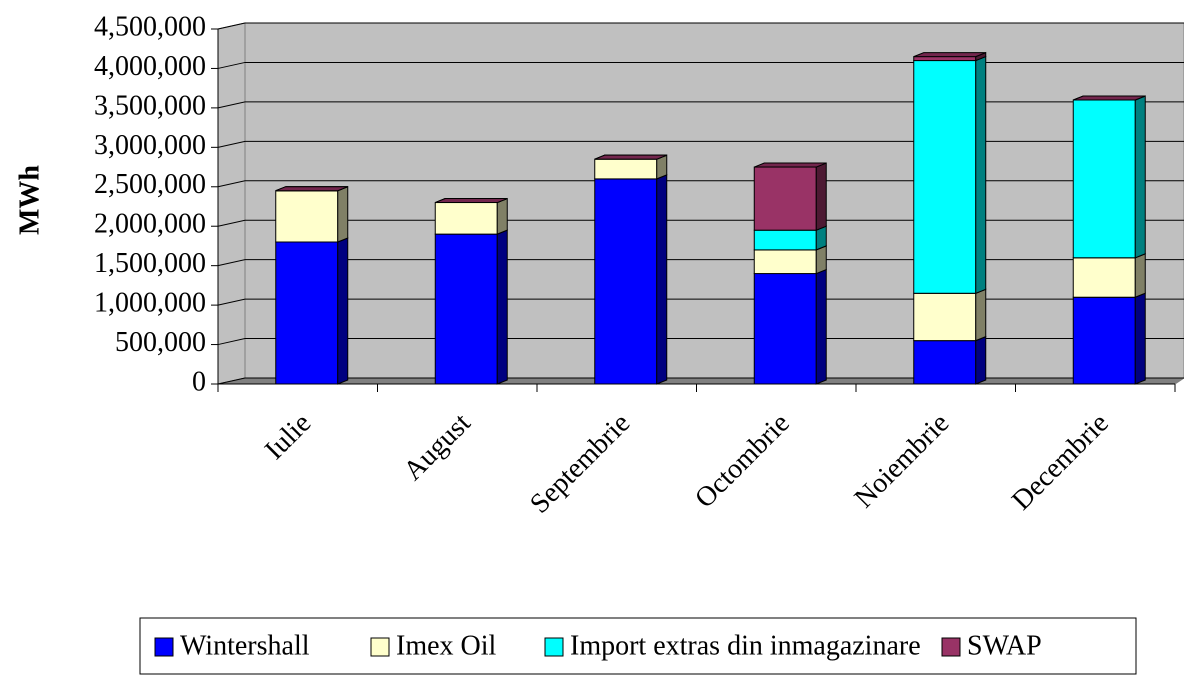 Image resolution: width=1184 pixels, height=676 pixels. Describe the element at coordinates (580, 464) in the screenshot. I see `x-tick-label: Septembrie` at that location.